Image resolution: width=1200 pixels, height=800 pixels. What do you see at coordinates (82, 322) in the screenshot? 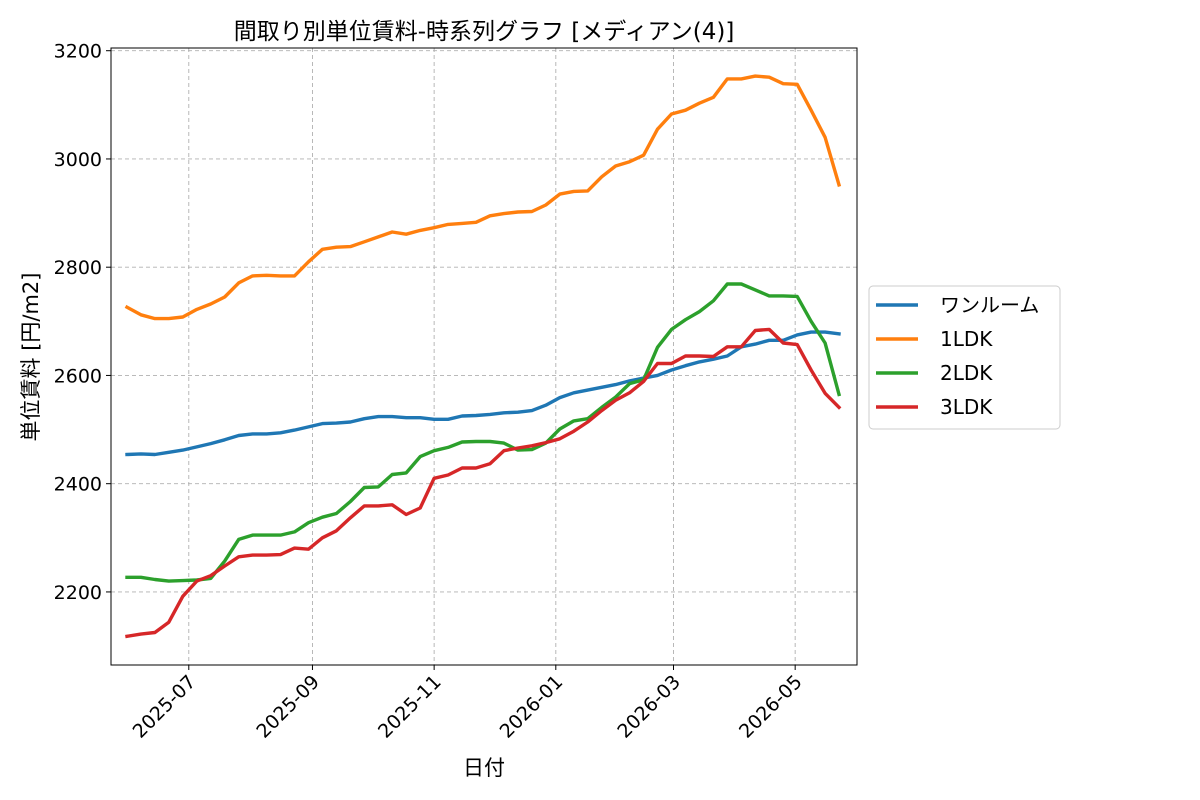
I see `y-axis: 2200 2400 2600 2800 3000 3200` at bounding box center [82, 322].